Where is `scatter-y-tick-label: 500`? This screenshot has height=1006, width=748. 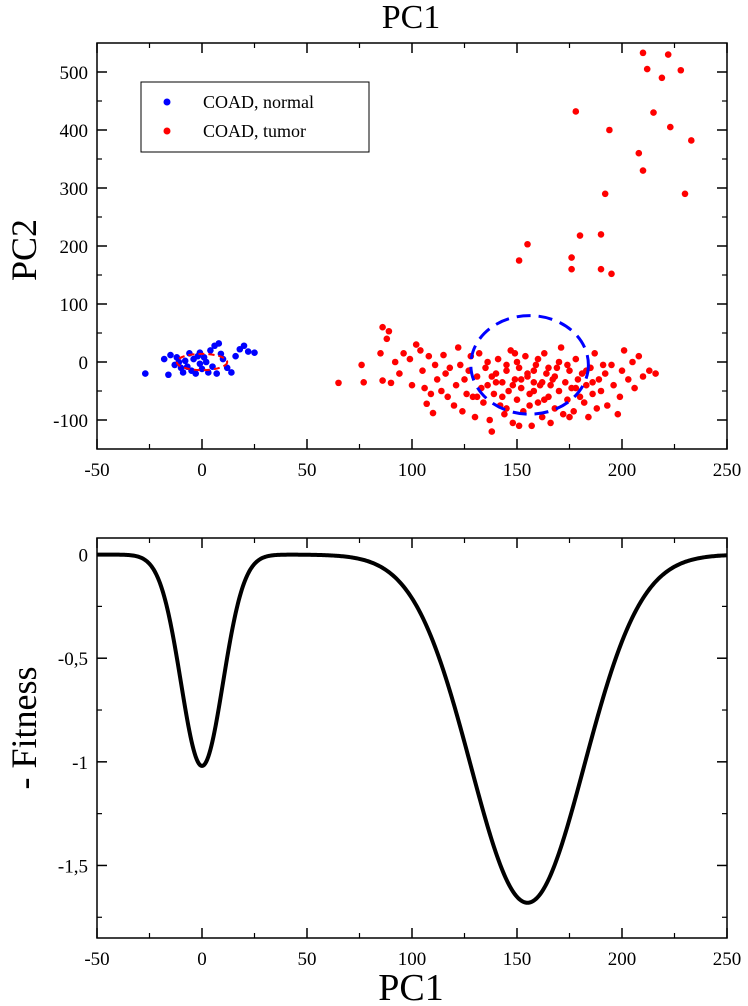
scatter-y-tick-label: 500 is located at coordinates (74, 73).